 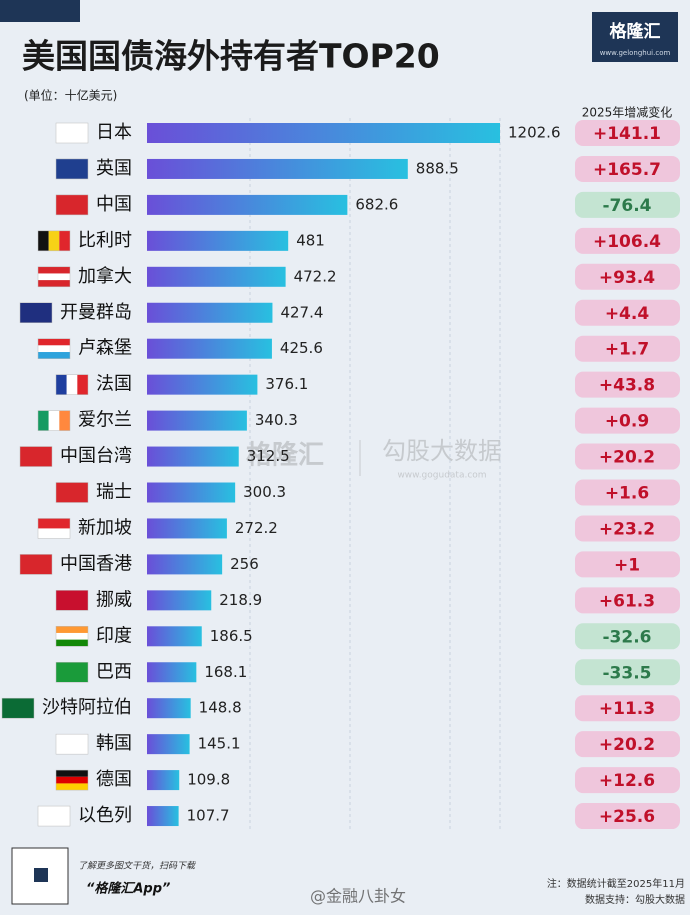 What do you see at coordinates (40, 11) in the screenshot?
I see `corner-block` at bounding box center [40, 11].